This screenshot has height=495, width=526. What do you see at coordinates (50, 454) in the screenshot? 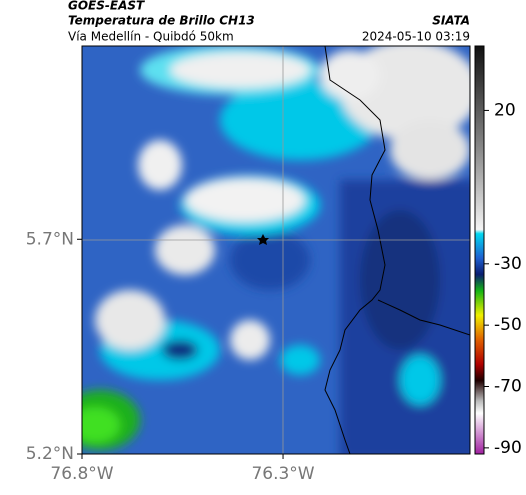
I see `y-tick-label: 5.2°N` at bounding box center [50, 454].